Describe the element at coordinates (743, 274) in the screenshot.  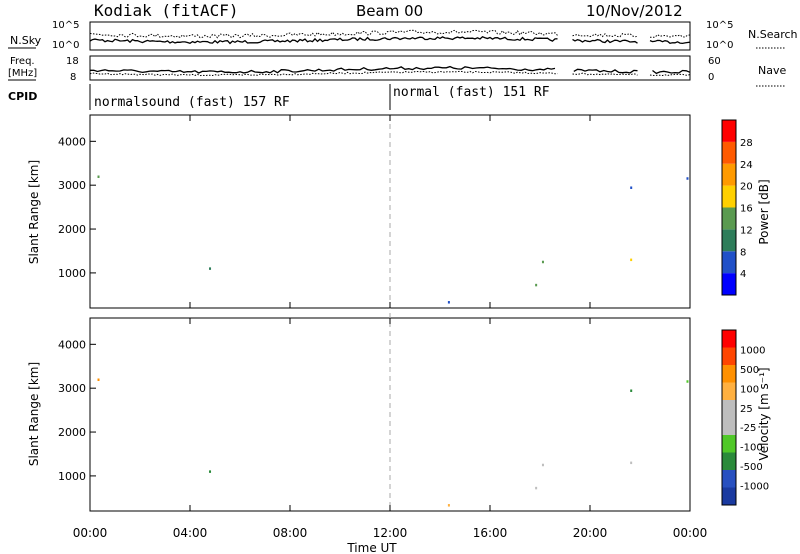
I see `colorbar-tick-label: 4` at that location.